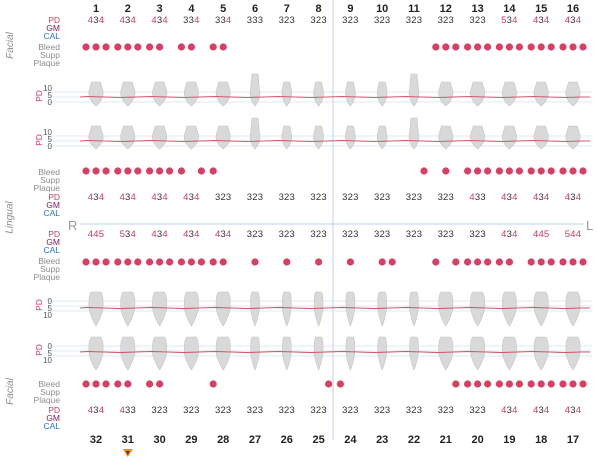  Describe the element at coordinates (127, 440) in the screenshot. I see `tooth-number-lower: 31` at that location.